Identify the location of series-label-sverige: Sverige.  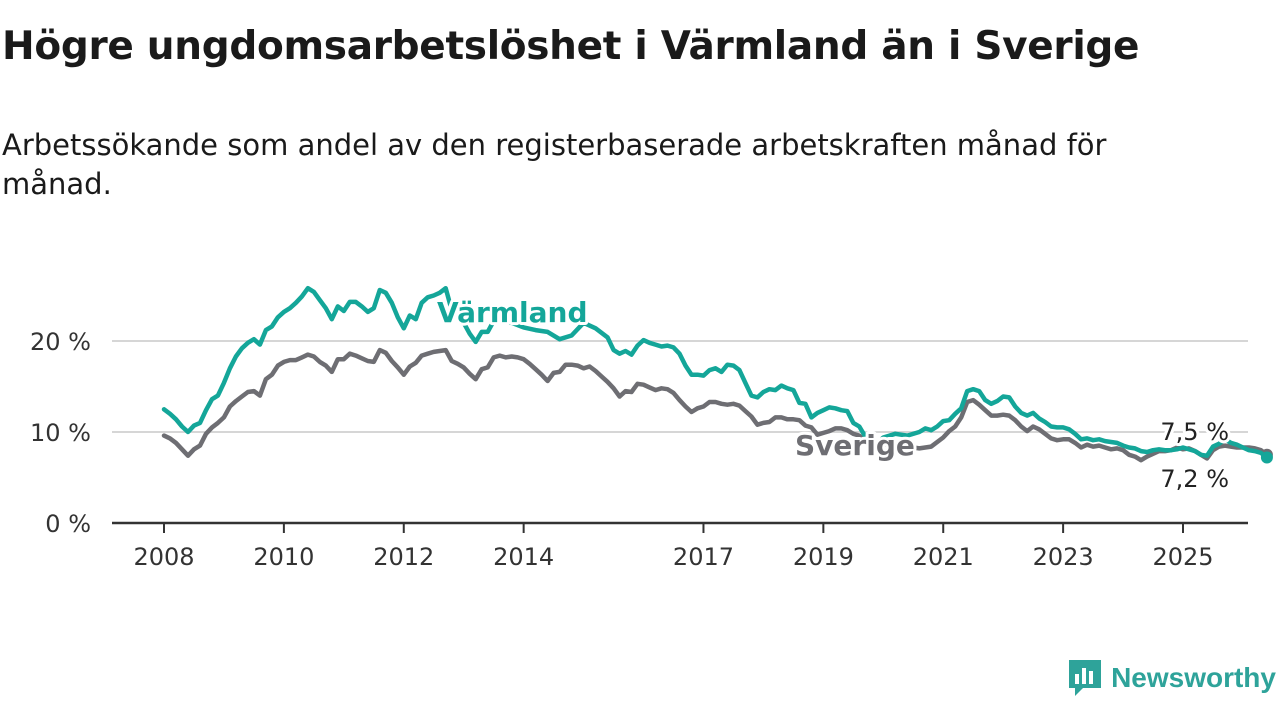
(855, 445).